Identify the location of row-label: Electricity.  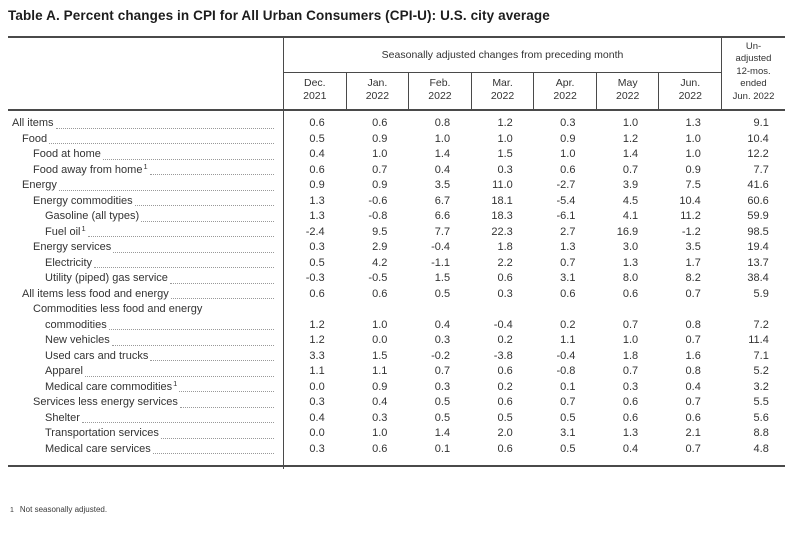
(145, 264).